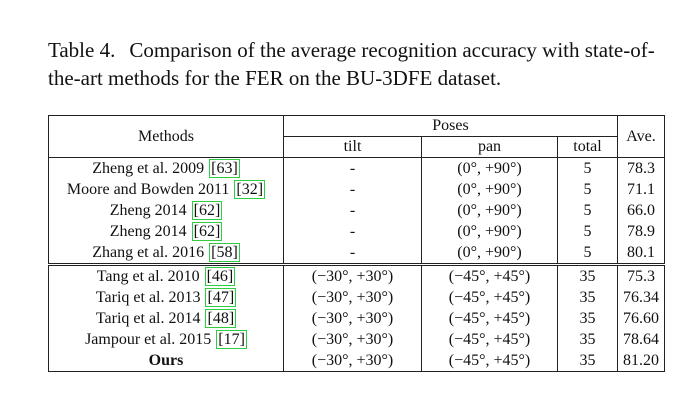 The width and height of the screenshot is (699, 402). What do you see at coordinates (224, 252) in the screenshot?
I see `citation: [58]` at bounding box center [224, 252].